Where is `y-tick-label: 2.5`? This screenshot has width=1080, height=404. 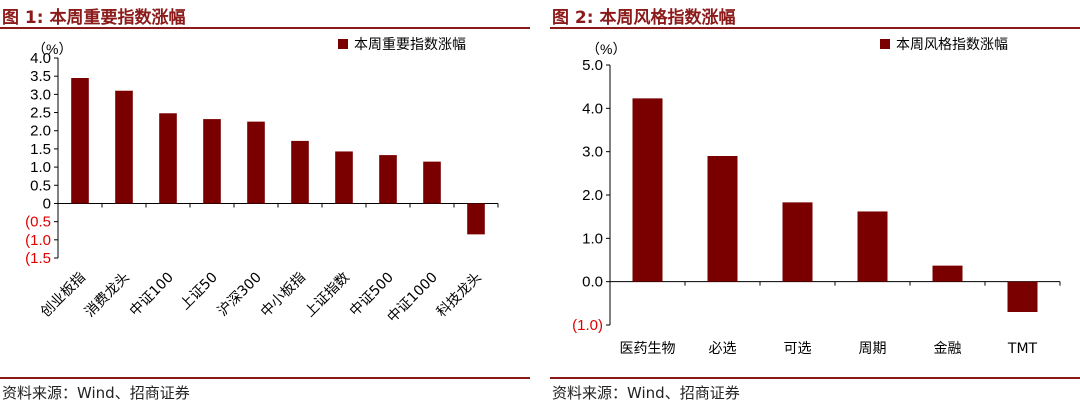
y-tick-label: 2.5 is located at coordinates (40, 113).